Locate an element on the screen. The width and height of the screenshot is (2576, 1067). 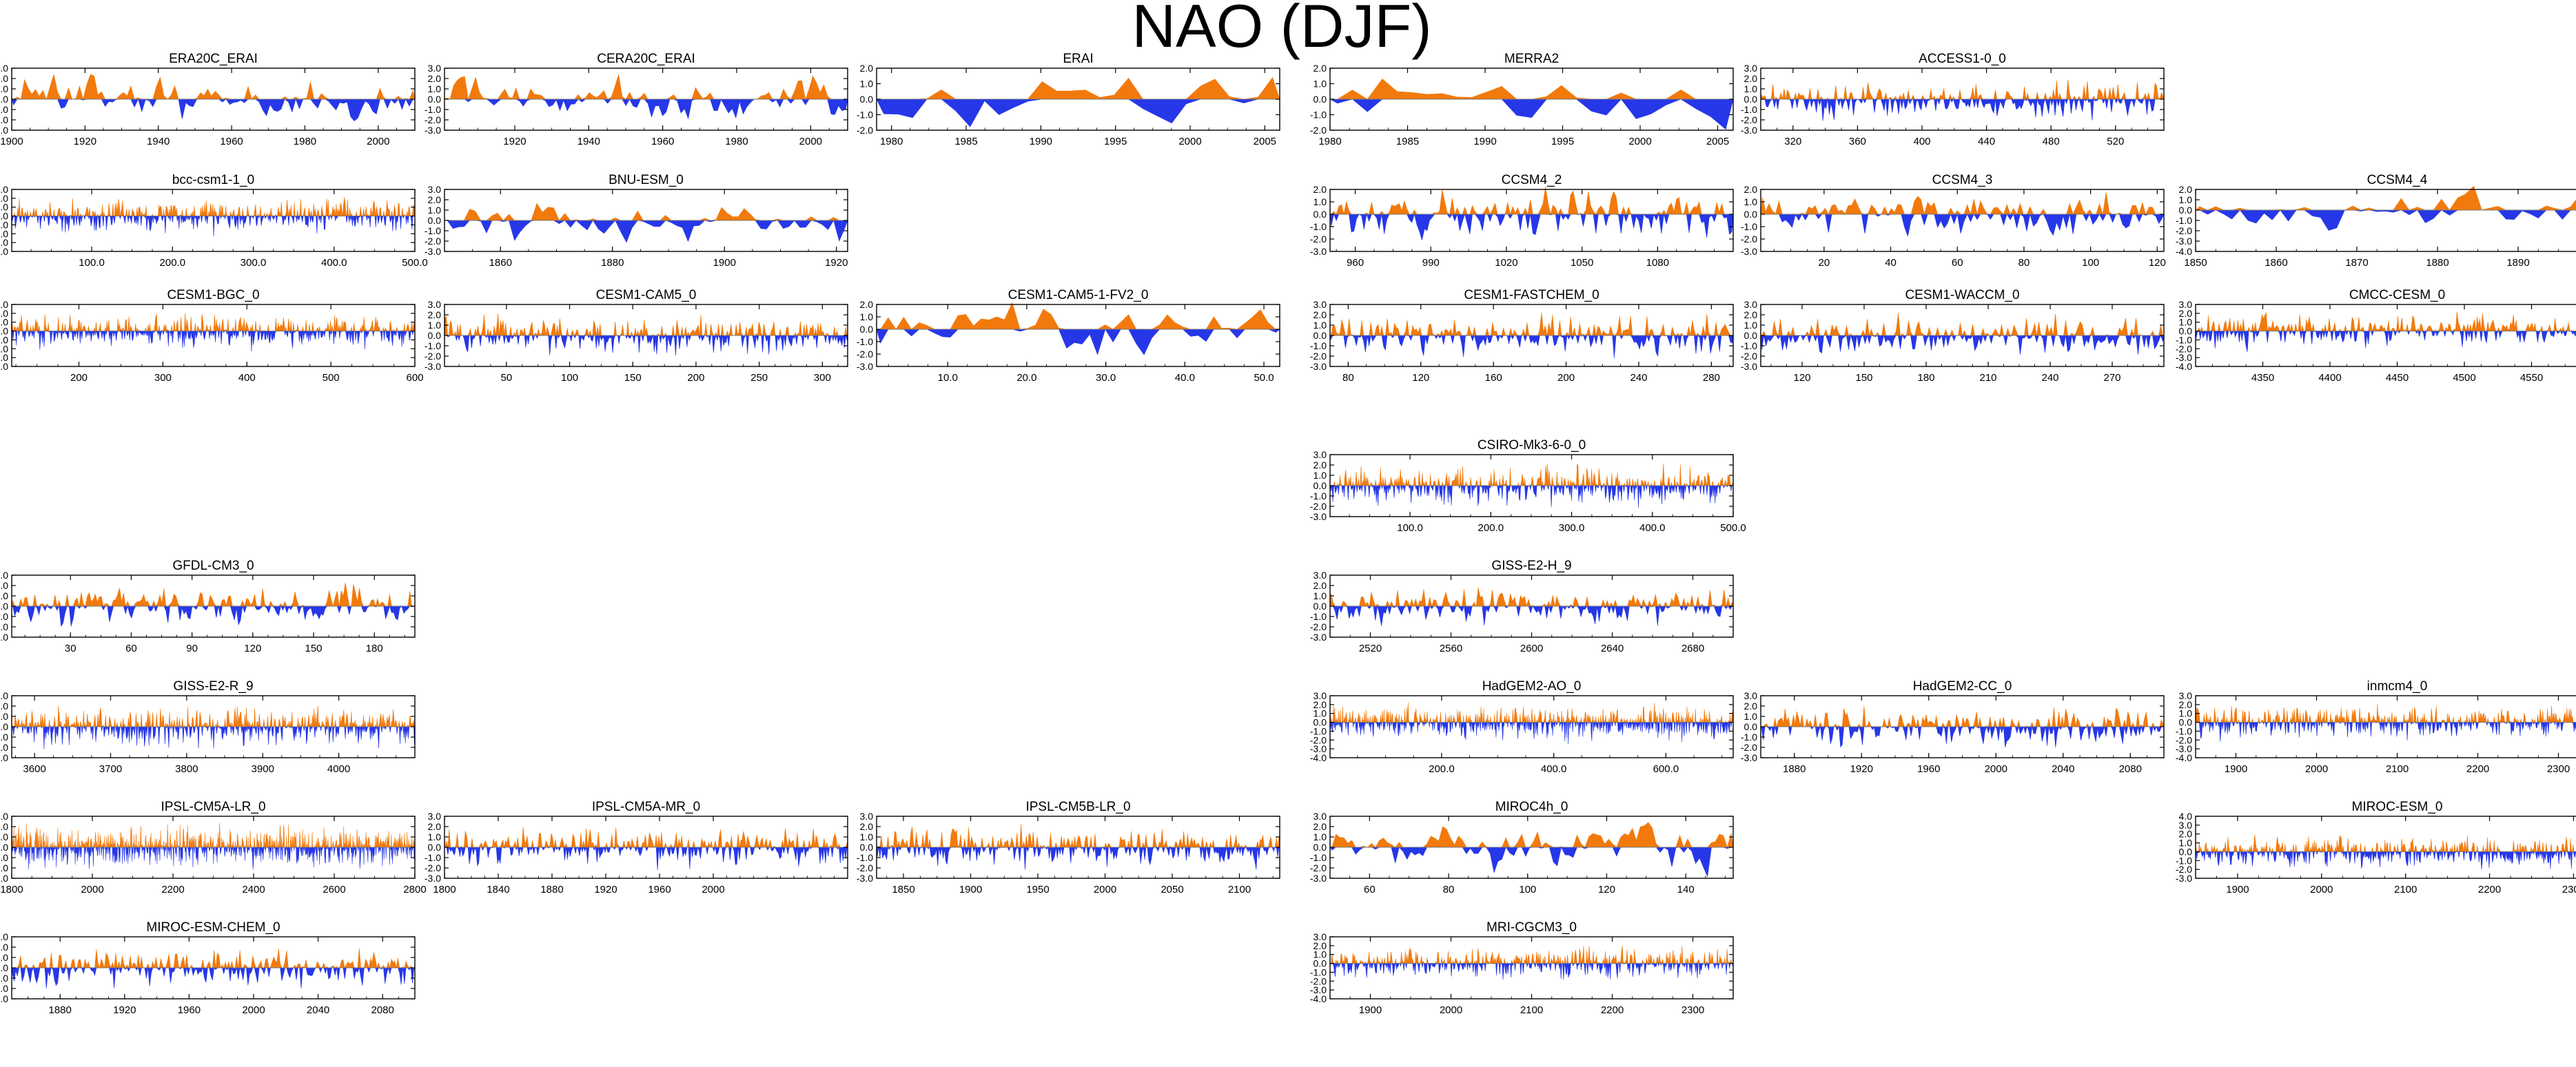
x-tick-label: 1950 is located at coordinates (1037, 889).